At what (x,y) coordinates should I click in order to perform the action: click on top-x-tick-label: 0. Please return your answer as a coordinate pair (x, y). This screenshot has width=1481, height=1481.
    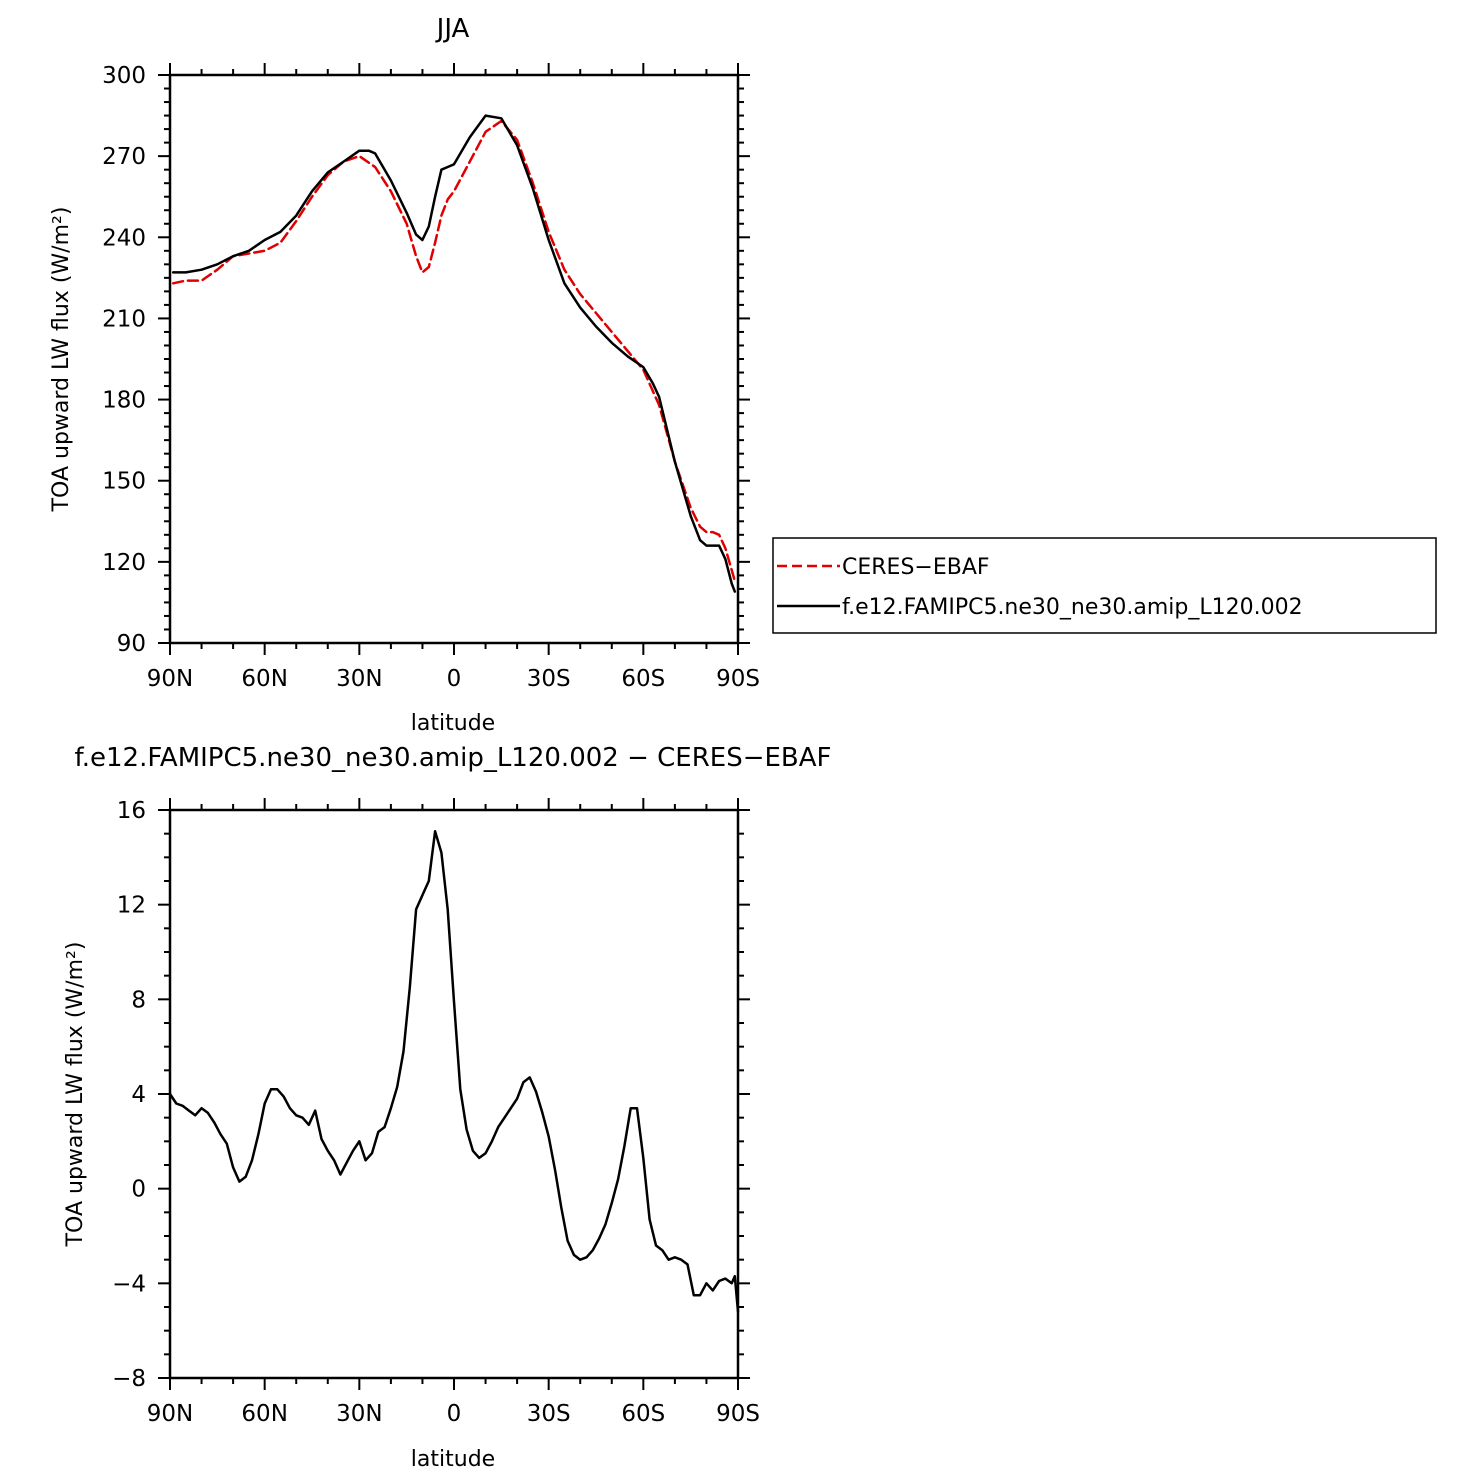
    Looking at the image, I should click on (454, 679).